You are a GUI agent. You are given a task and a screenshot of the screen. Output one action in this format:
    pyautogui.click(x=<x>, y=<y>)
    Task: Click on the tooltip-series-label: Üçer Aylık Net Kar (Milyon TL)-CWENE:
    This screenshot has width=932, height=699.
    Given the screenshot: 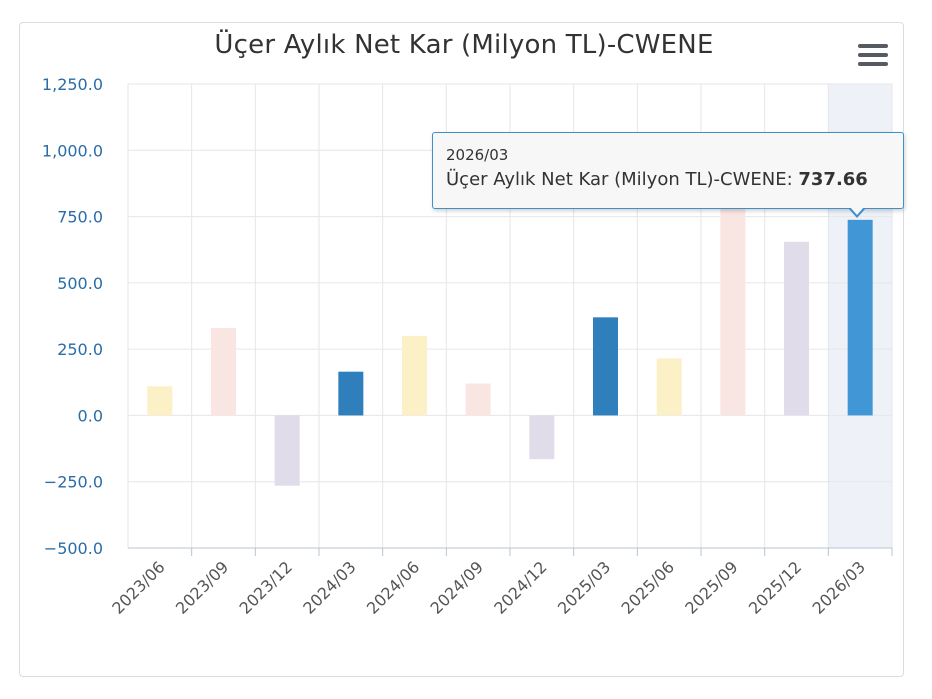 What is the action you would take?
    pyautogui.click(x=622, y=179)
    